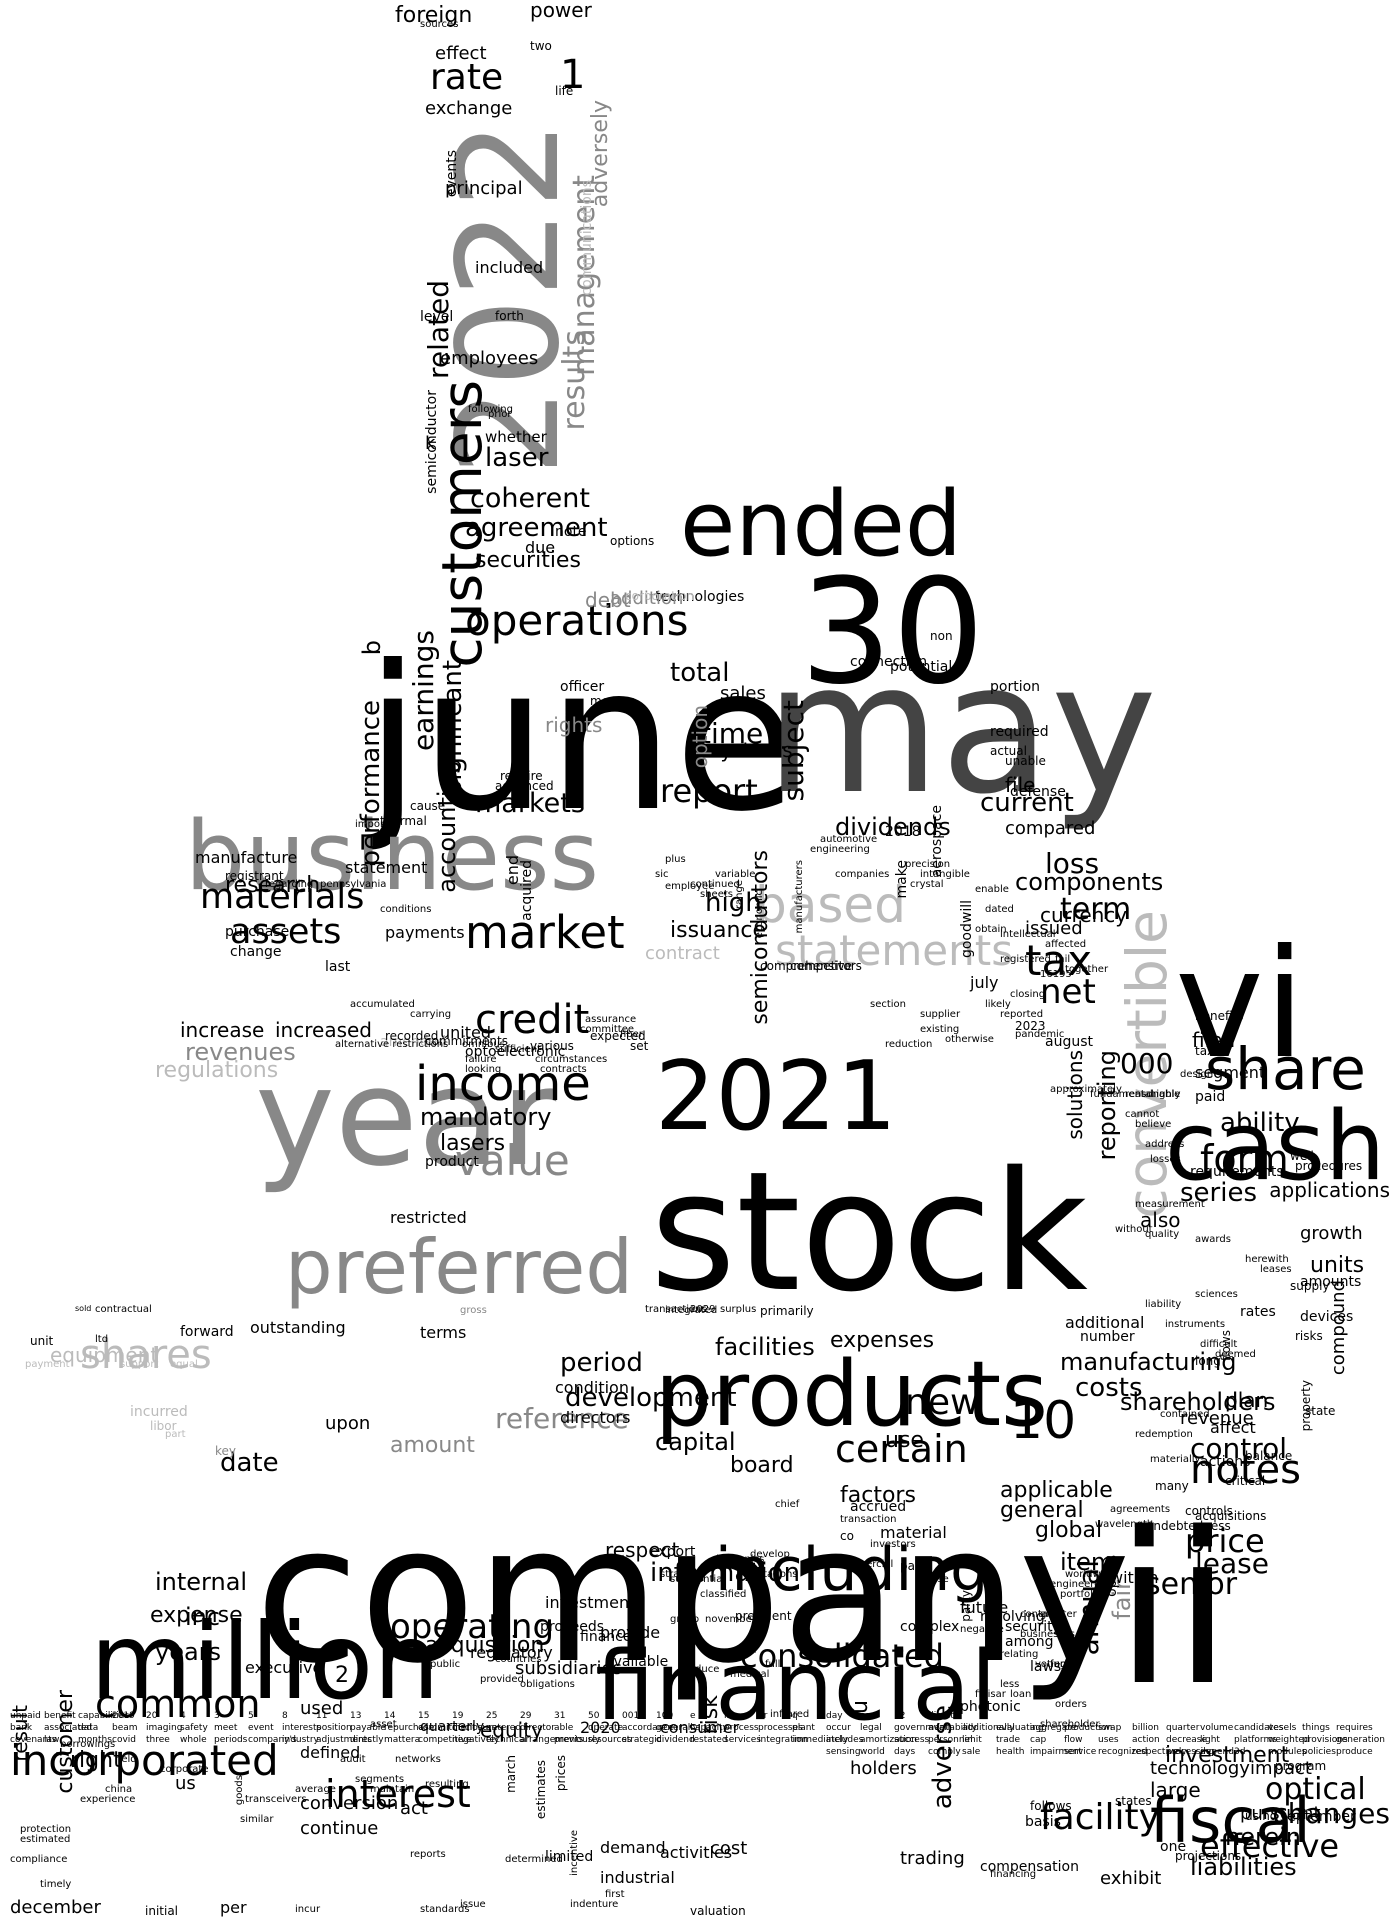  Describe the element at coordinates (1320, 1411) in the screenshot. I see `cloud-word: state` at that location.